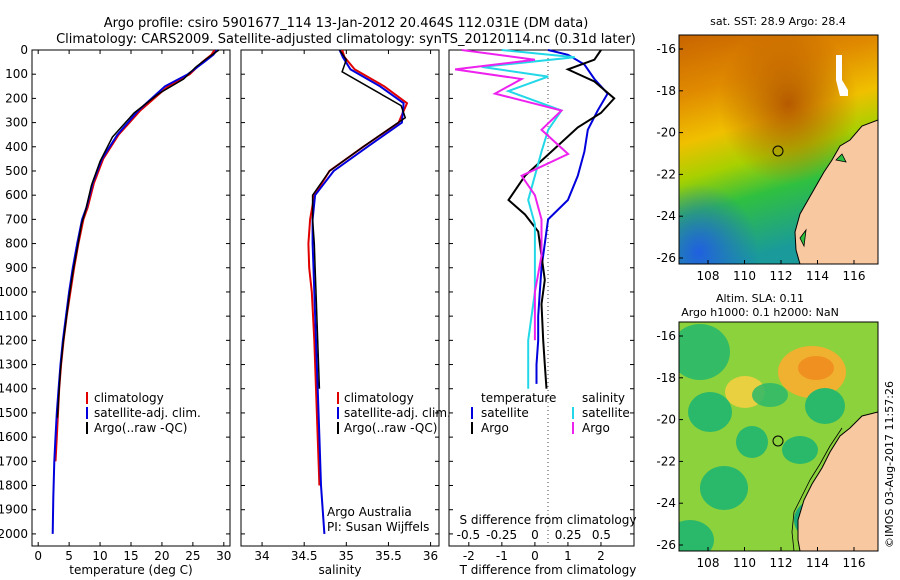 This screenshot has height=580, width=900. Describe the element at coordinates (596, 428) in the screenshot. I see `diff-legend-sal-argo: Argo` at that location.